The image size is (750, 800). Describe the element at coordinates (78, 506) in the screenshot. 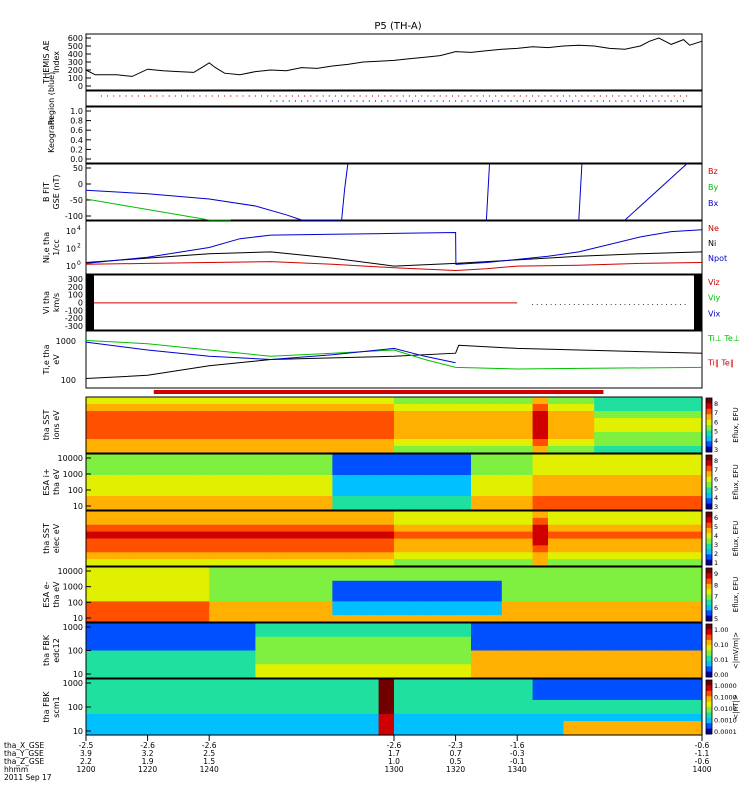

I see `tick-label: 10` at that location.